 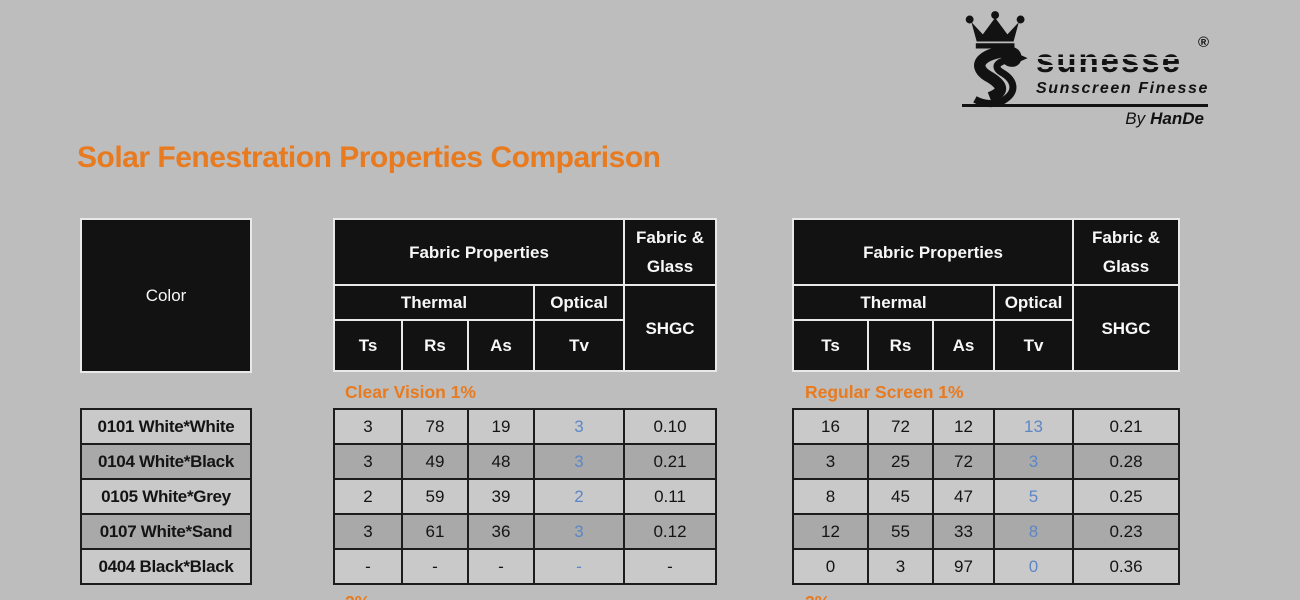 What do you see at coordinates (900, 496) in the screenshot?
I see `data-cell: 45` at bounding box center [900, 496].